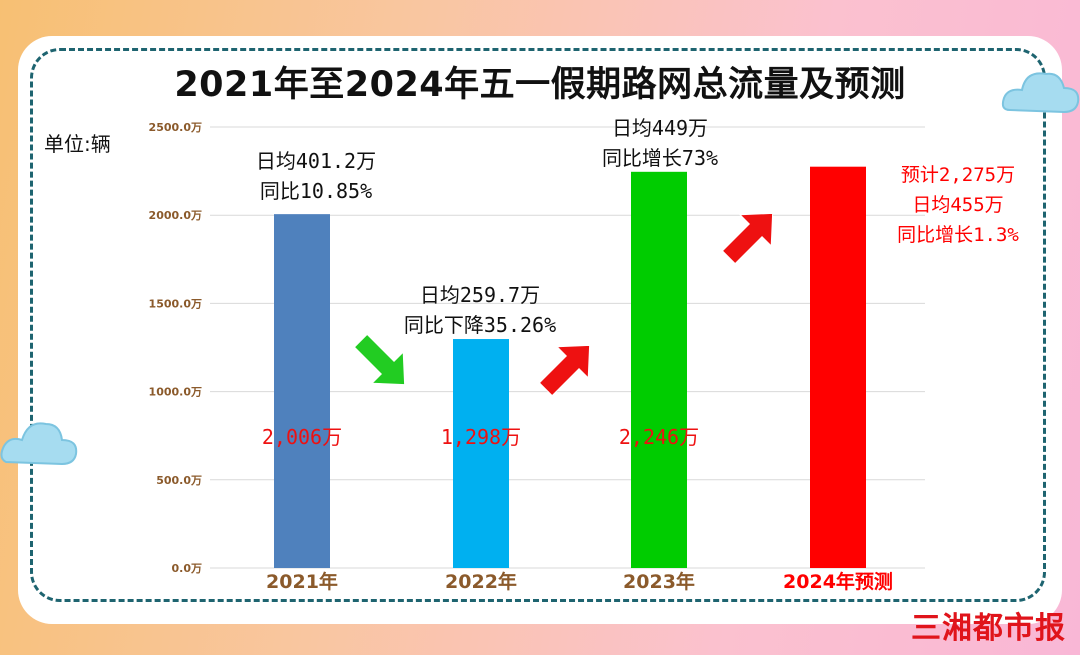  I want to click on y-tick-label: 2500.0万, so click(175, 127).